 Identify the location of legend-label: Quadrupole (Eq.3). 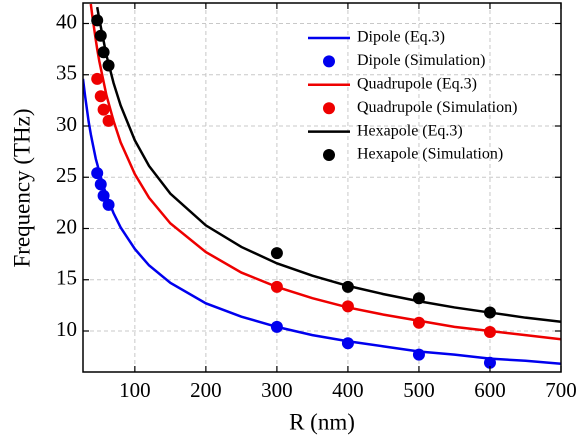
(417, 83).